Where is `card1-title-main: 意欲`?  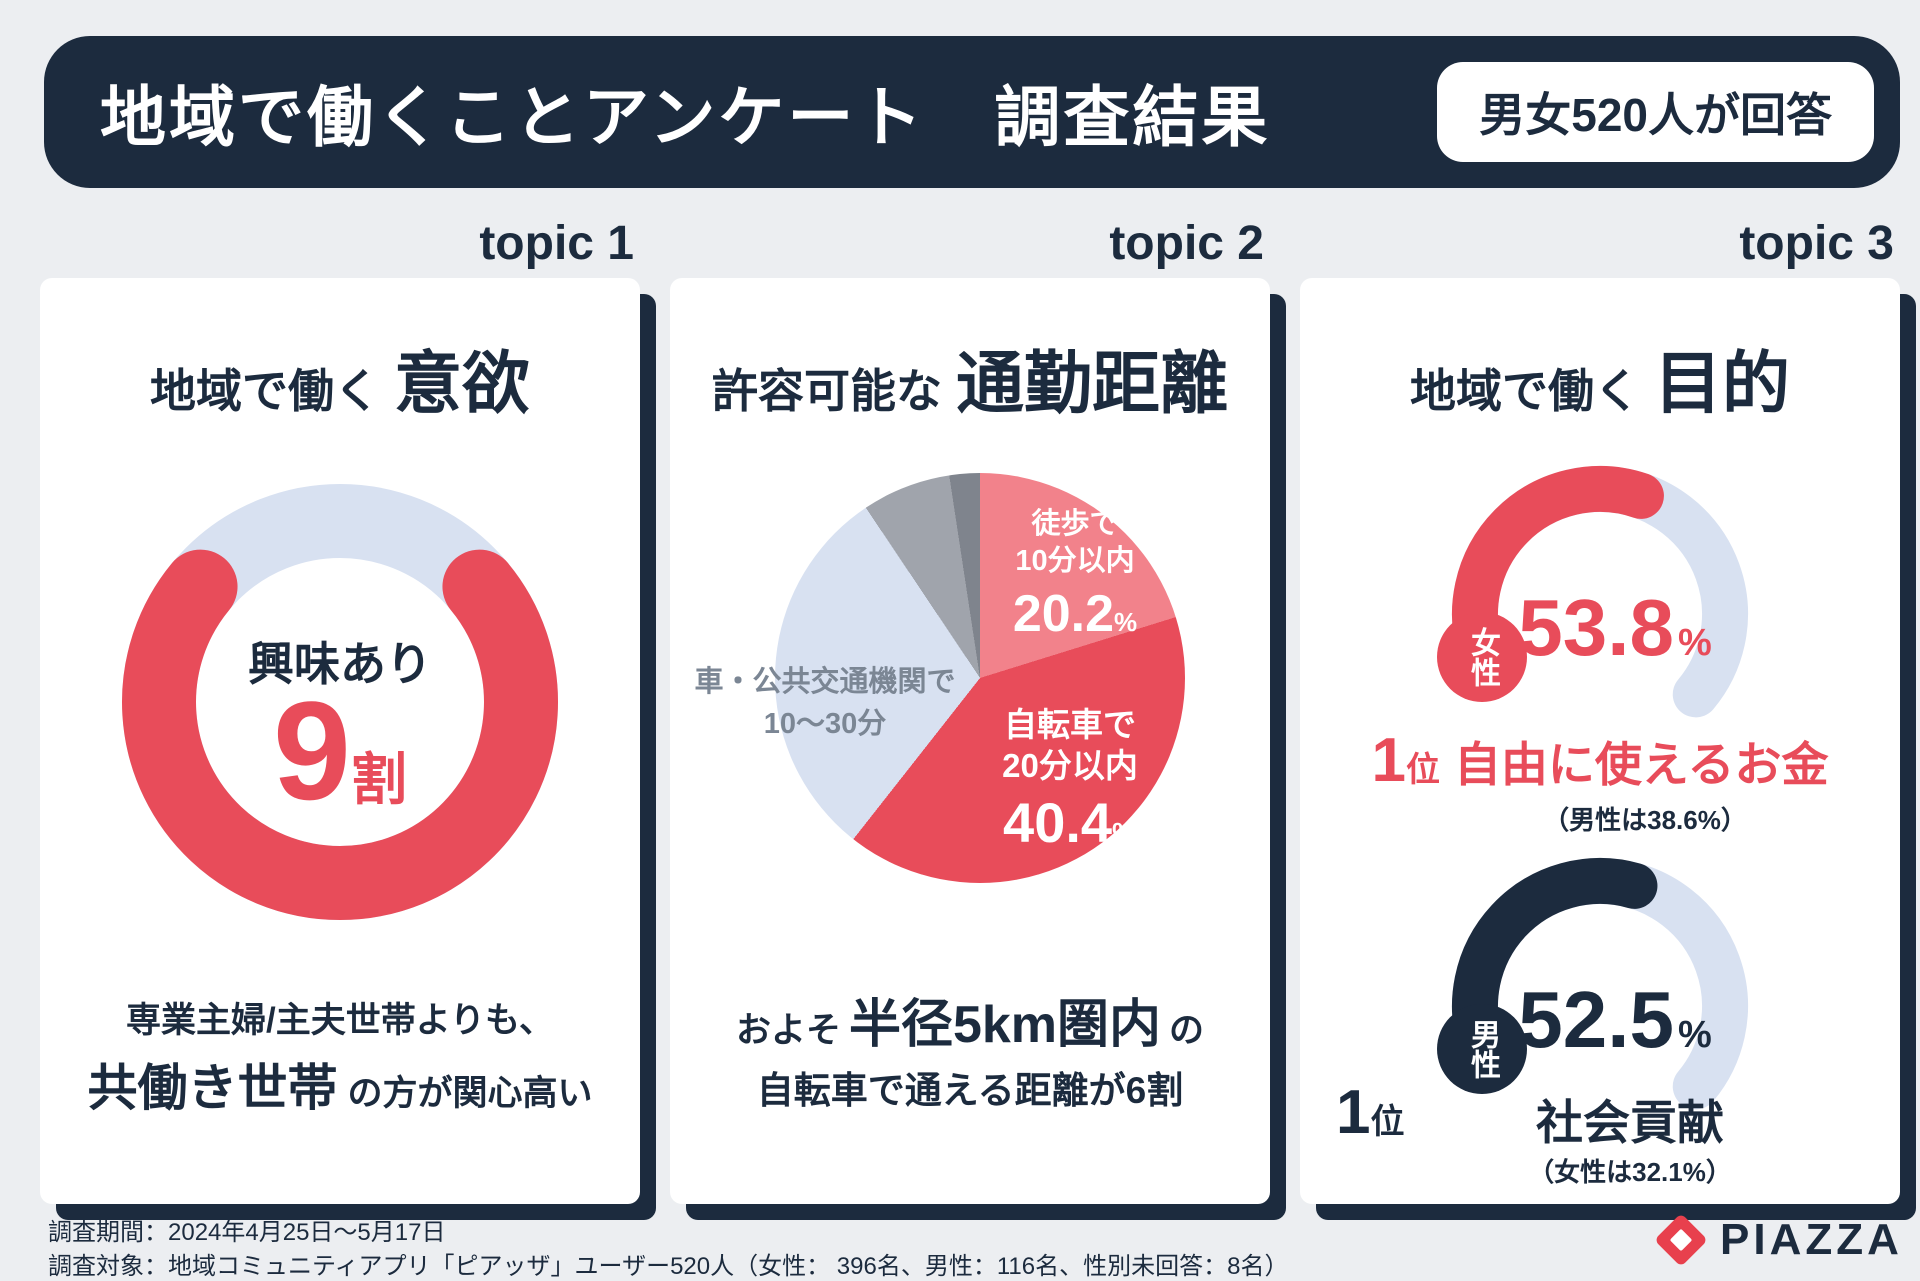
card1-title-main: 意欲 is located at coordinates (461, 384).